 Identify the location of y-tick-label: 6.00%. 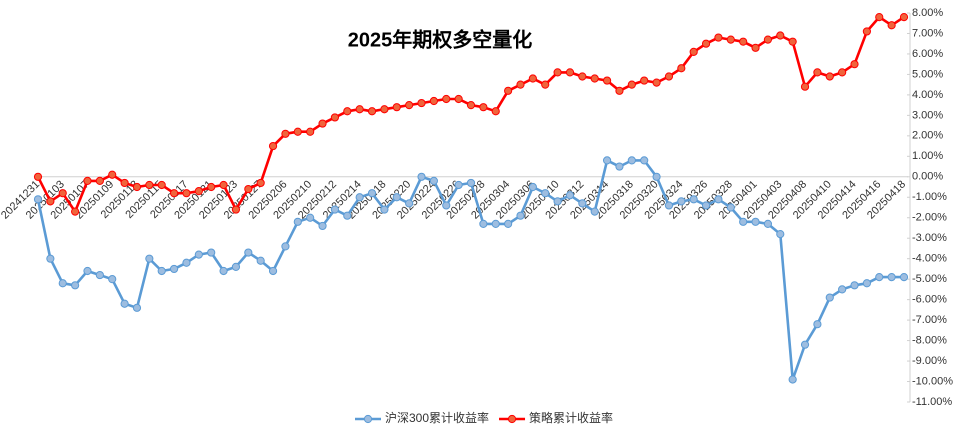
(927, 54).